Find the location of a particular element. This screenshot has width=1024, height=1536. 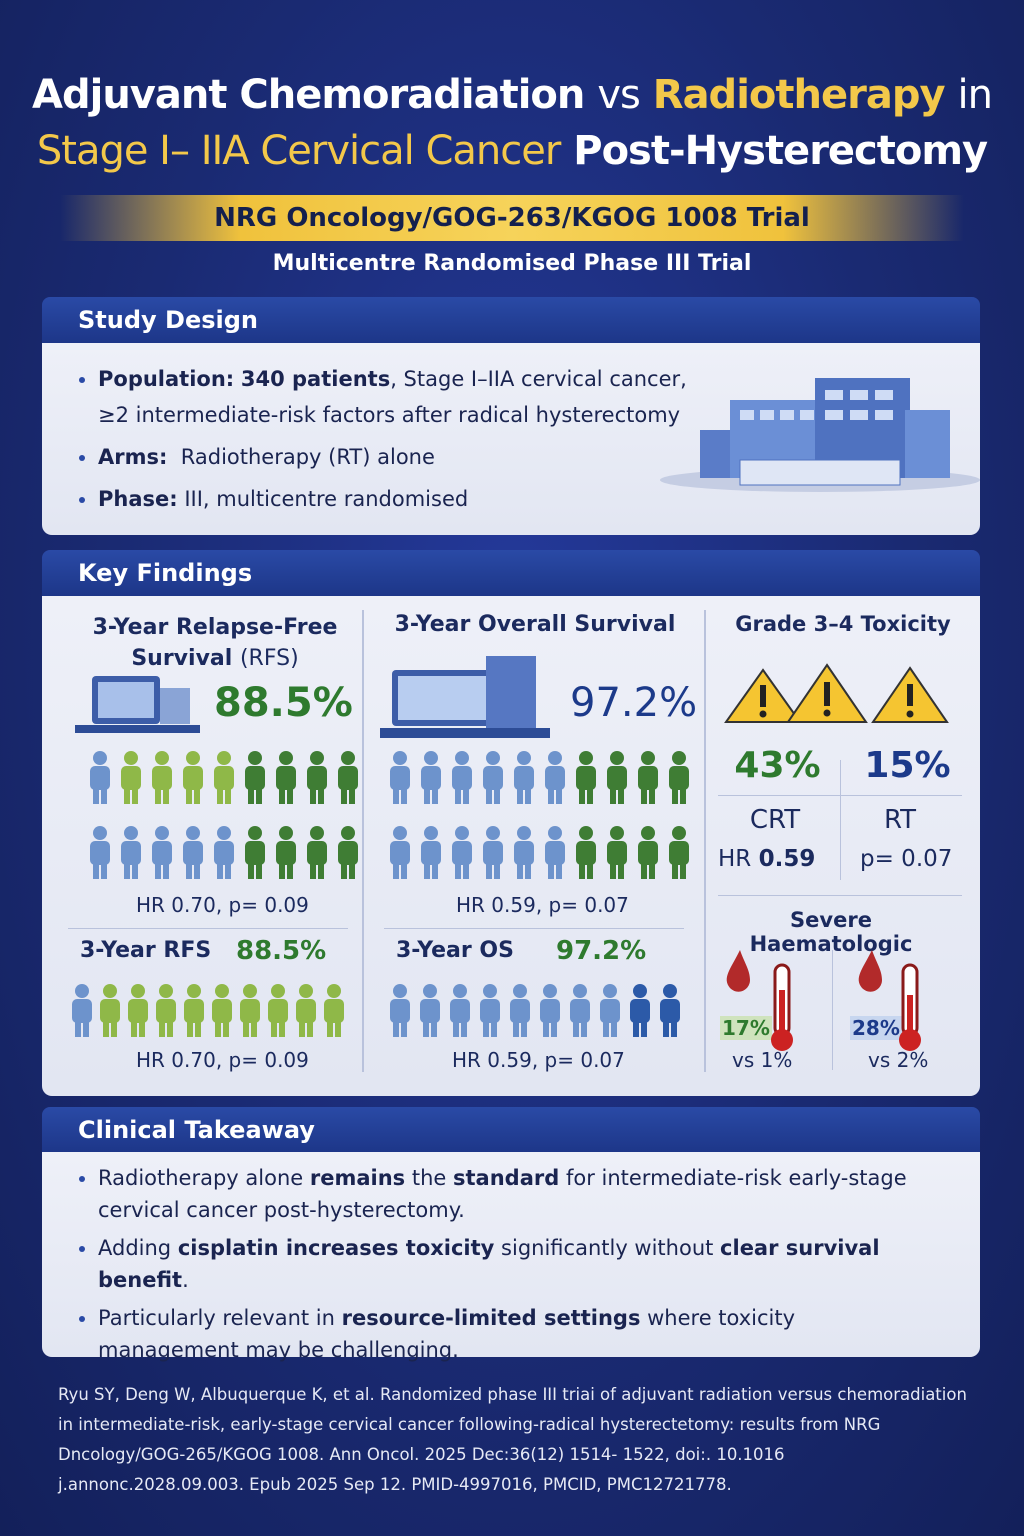

blood-thermometer-icons is located at coordinates (823, 1000).